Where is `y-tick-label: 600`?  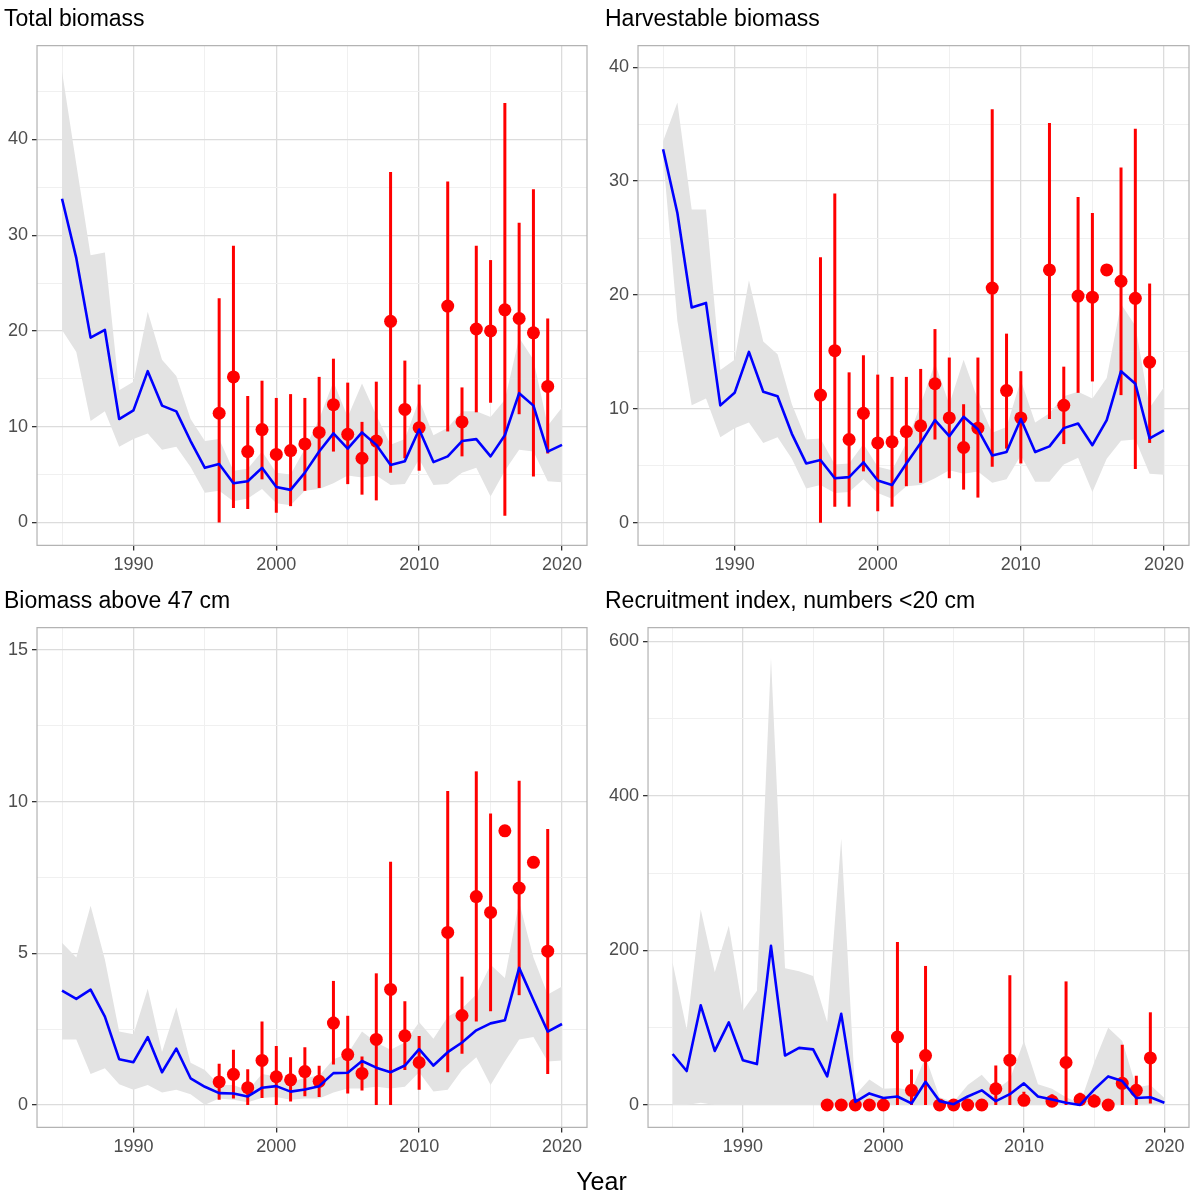 y-tick-label: 600 is located at coordinates (624, 640).